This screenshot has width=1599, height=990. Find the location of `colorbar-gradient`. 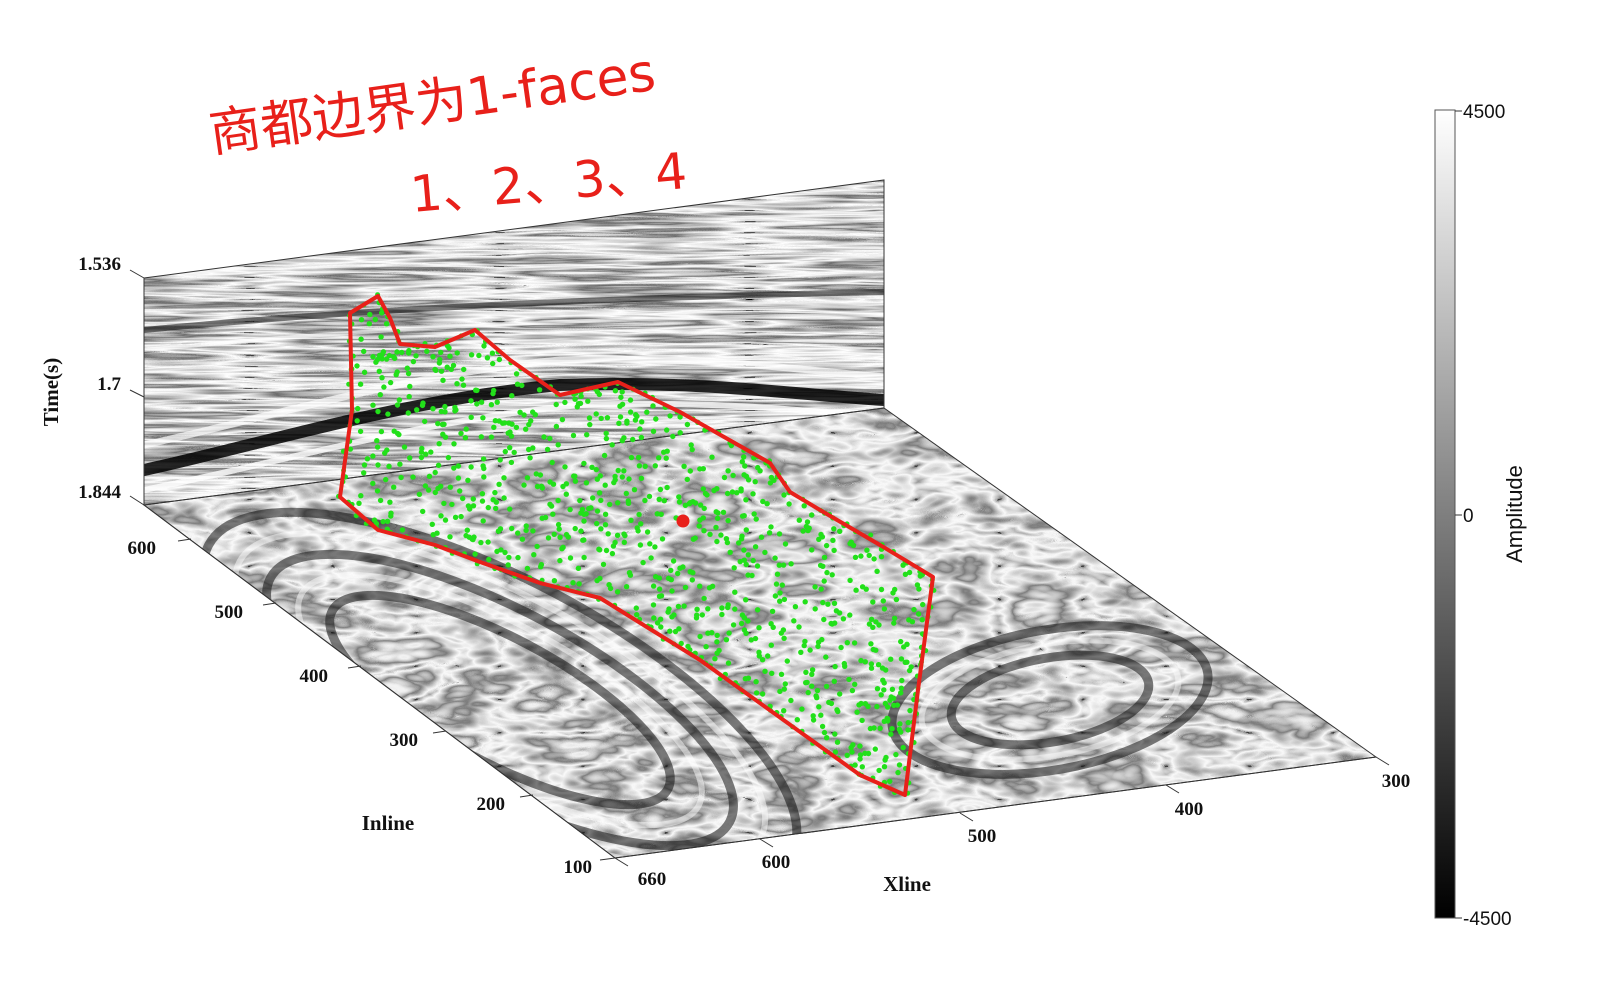

colorbar-gradient is located at coordinates (1445, 514).